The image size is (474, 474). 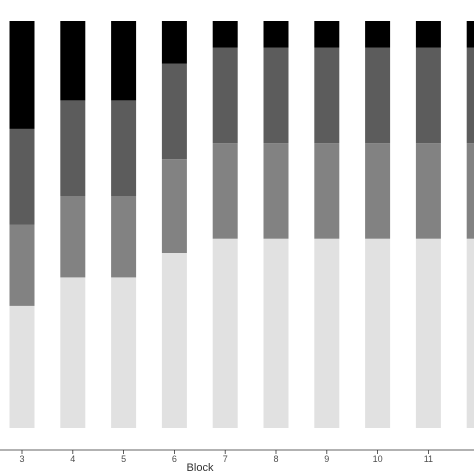 I want to click on x-tick-label-8: 8, so click(x=275, y=459).